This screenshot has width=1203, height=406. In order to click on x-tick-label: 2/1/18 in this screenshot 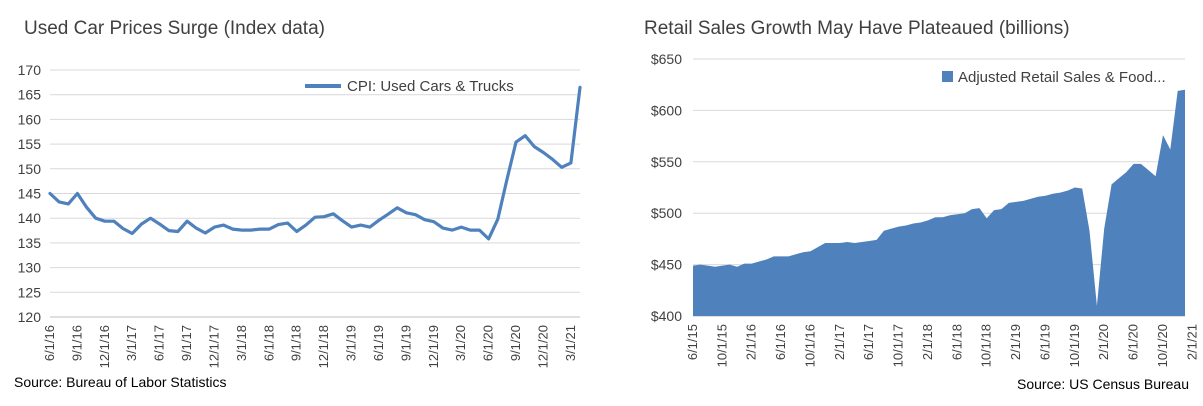, I will do `click(927, 342)`.